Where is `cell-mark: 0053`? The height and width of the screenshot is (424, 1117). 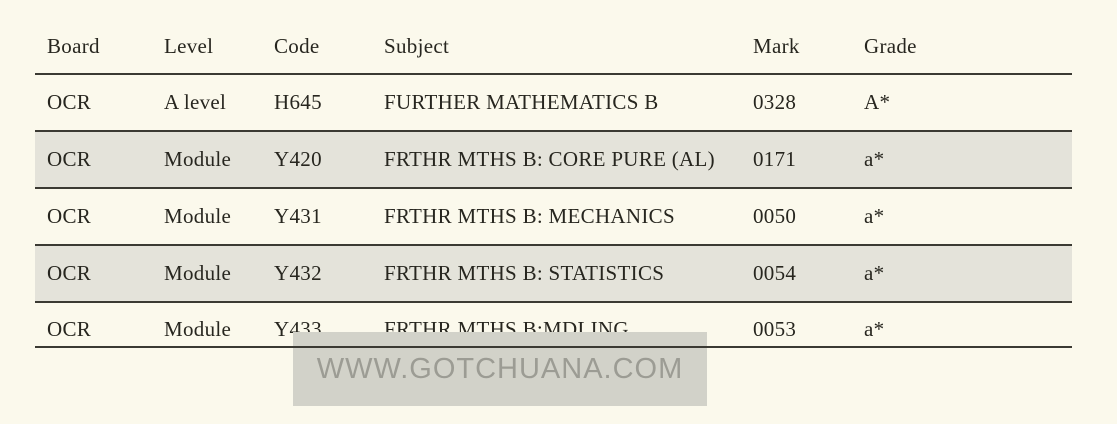 cell-mark: 0053 is located at coordinates (775, 329).